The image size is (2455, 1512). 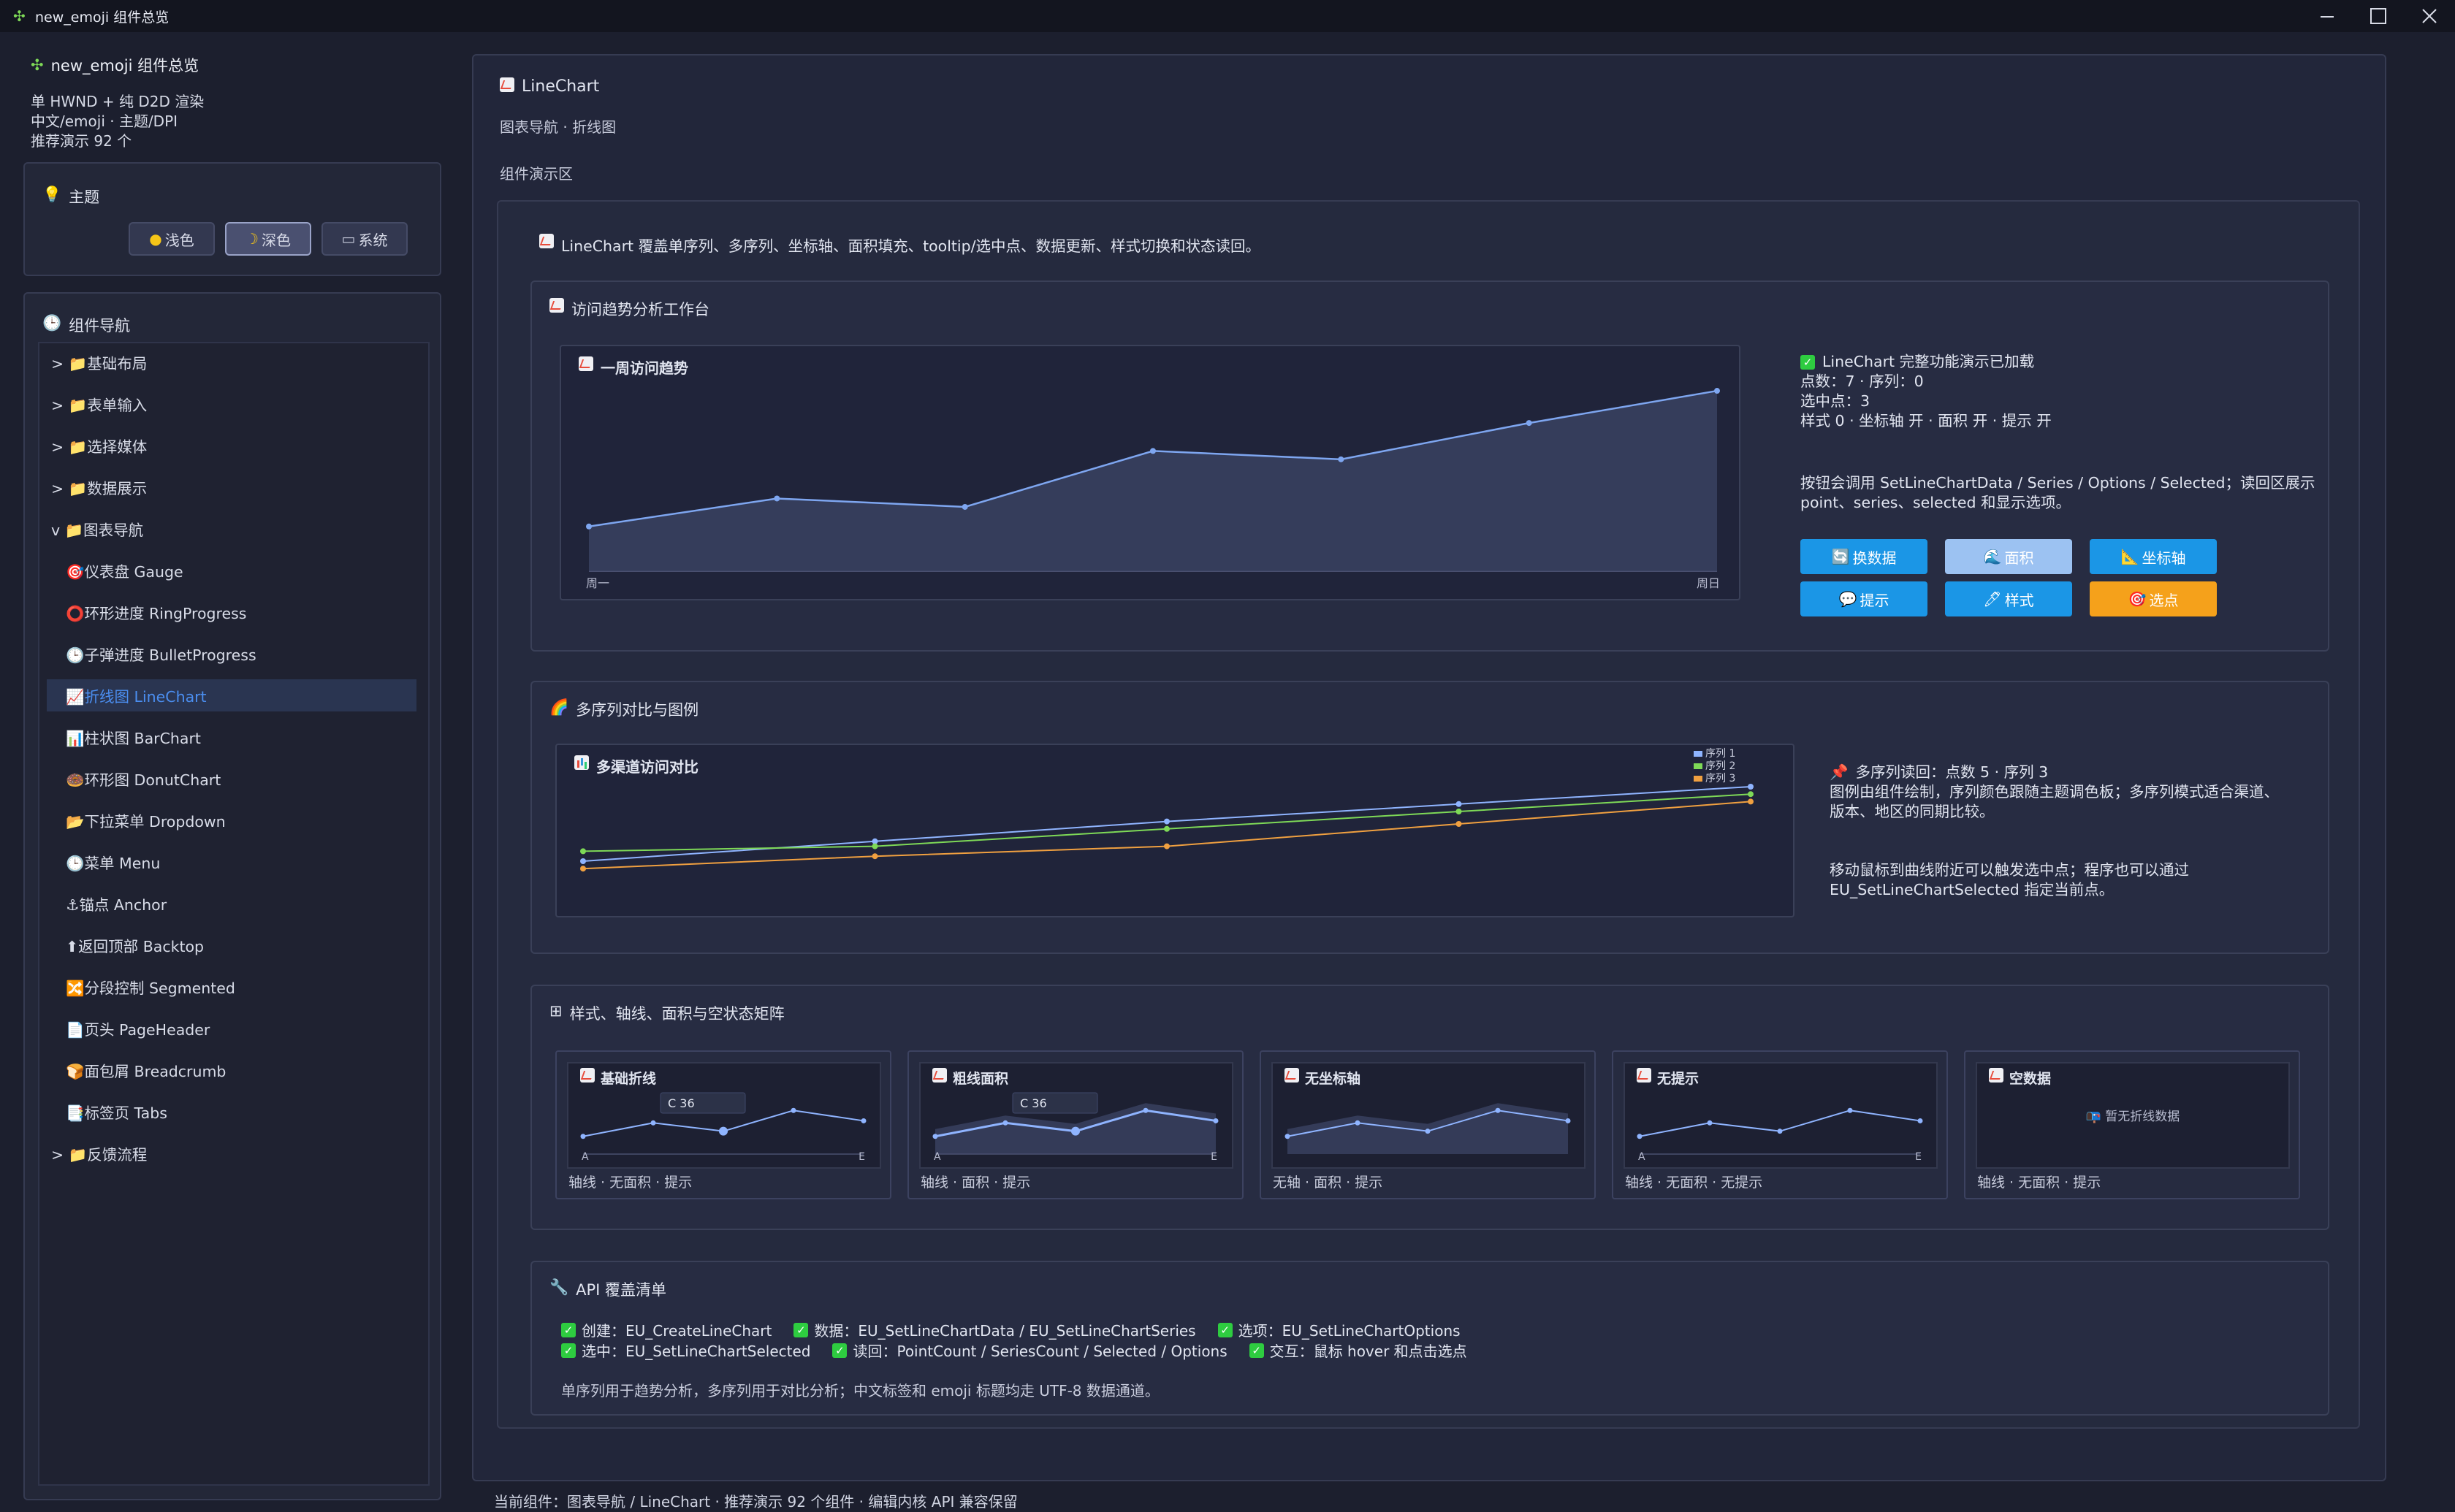 I want to click on window-controls, so click(x=2378, y=16).